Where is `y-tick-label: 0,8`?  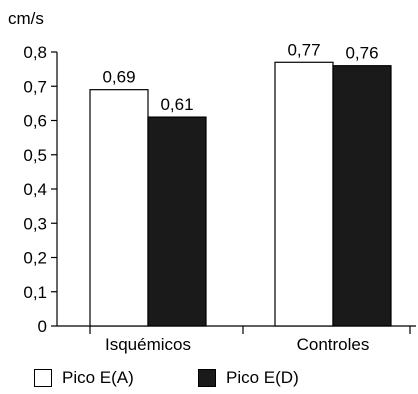 y-tick-label: 0,8 is located at coordinates (35, 52).